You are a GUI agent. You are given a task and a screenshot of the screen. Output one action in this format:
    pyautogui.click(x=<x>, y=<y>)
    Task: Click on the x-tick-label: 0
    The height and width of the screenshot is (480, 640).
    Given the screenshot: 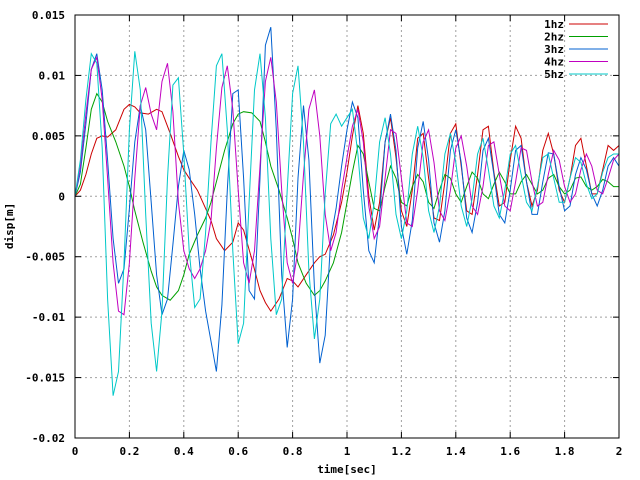 What is the action you would take?
    pyautogui.click(x=75, y=451)
    